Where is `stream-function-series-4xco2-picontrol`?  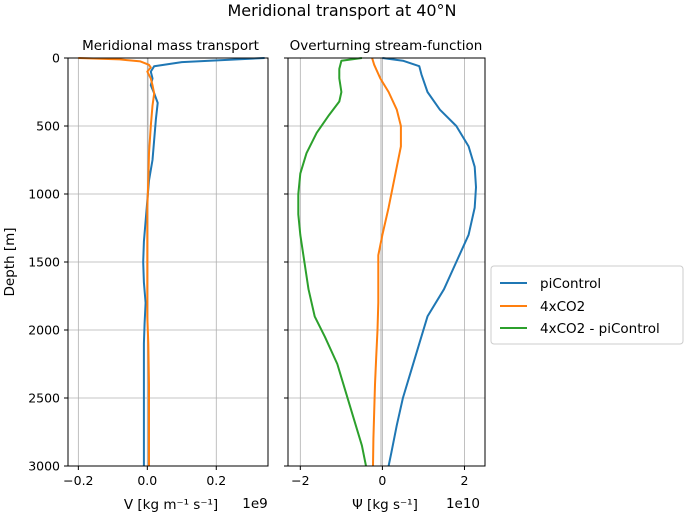
stream-function-series-4xco2-picontrol is located at coordinates (332, 262).